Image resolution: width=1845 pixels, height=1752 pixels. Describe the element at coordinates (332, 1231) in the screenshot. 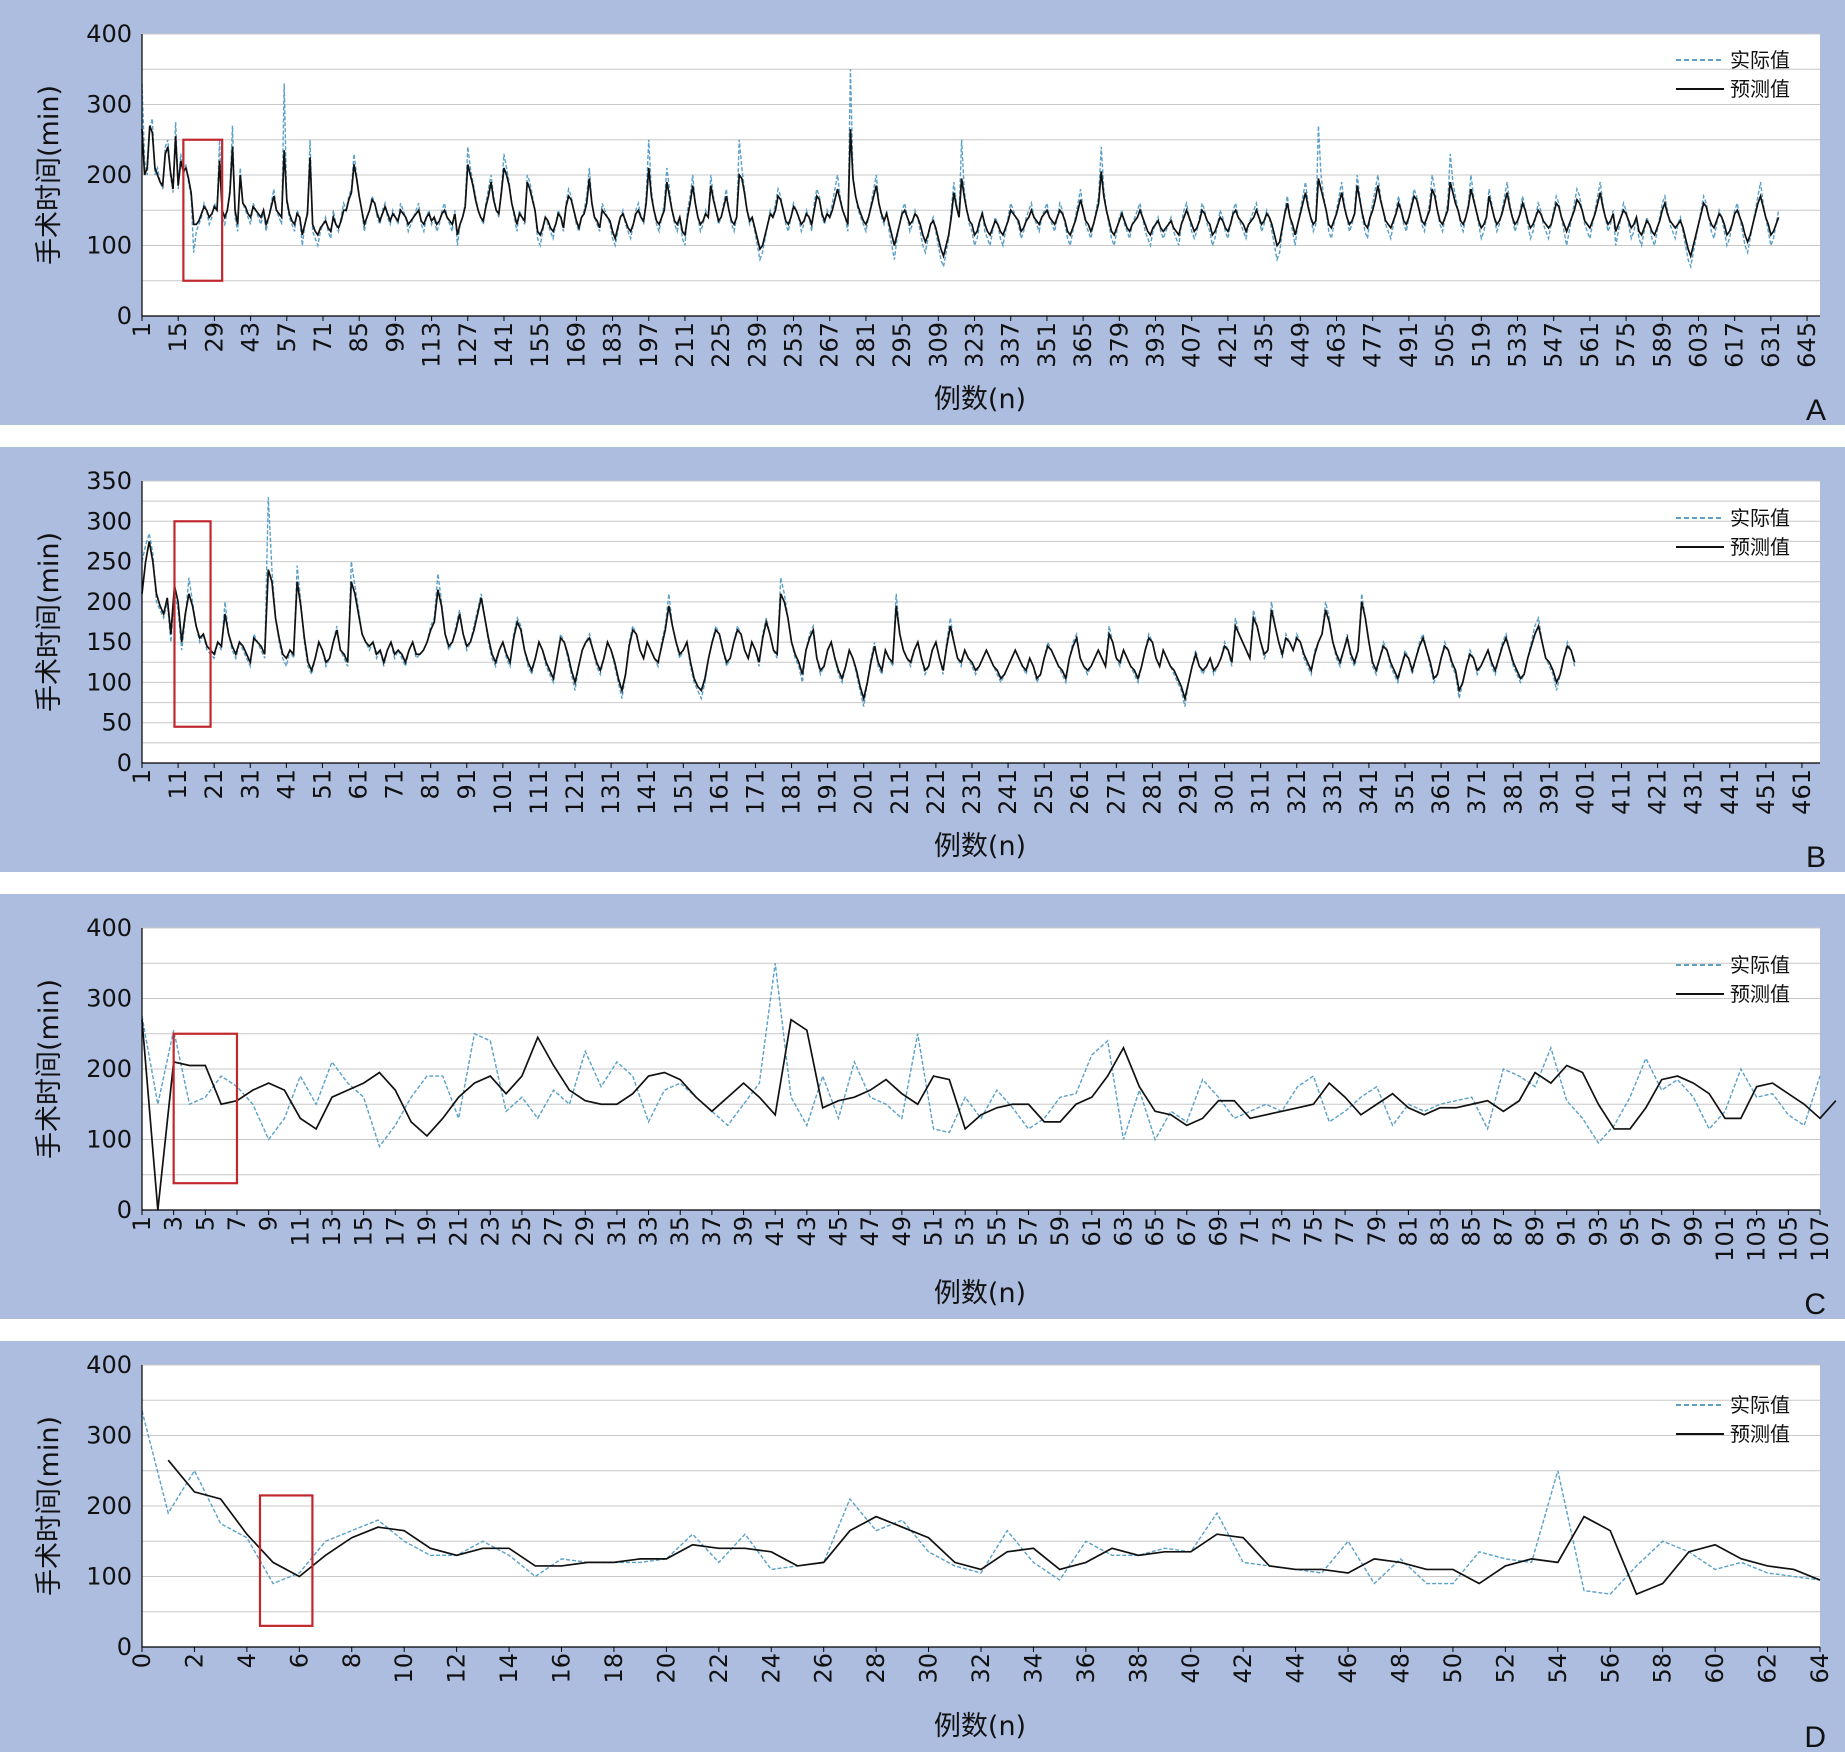

I see `x-tick-label: 13` at that location.